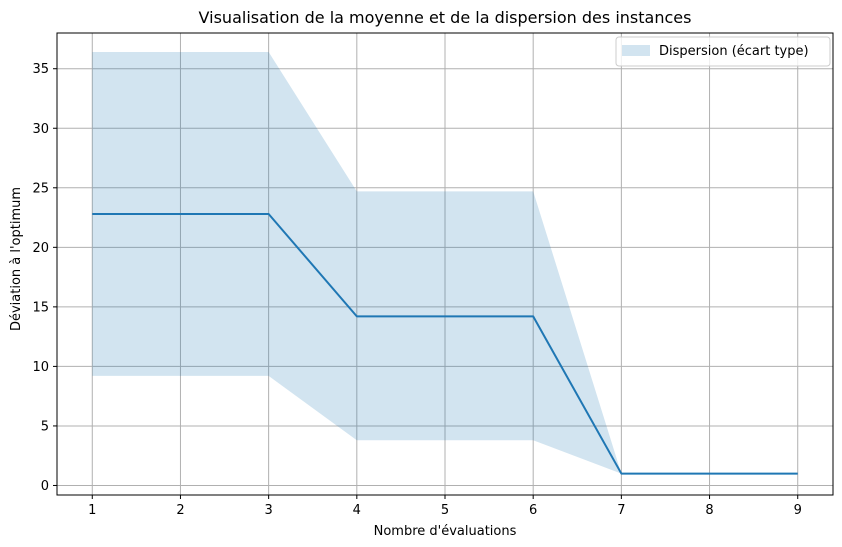 Image resolution: width=842 pixels, height=547 pixels. I want to click on legend: Dispersion (écart type), so click(723, 51).